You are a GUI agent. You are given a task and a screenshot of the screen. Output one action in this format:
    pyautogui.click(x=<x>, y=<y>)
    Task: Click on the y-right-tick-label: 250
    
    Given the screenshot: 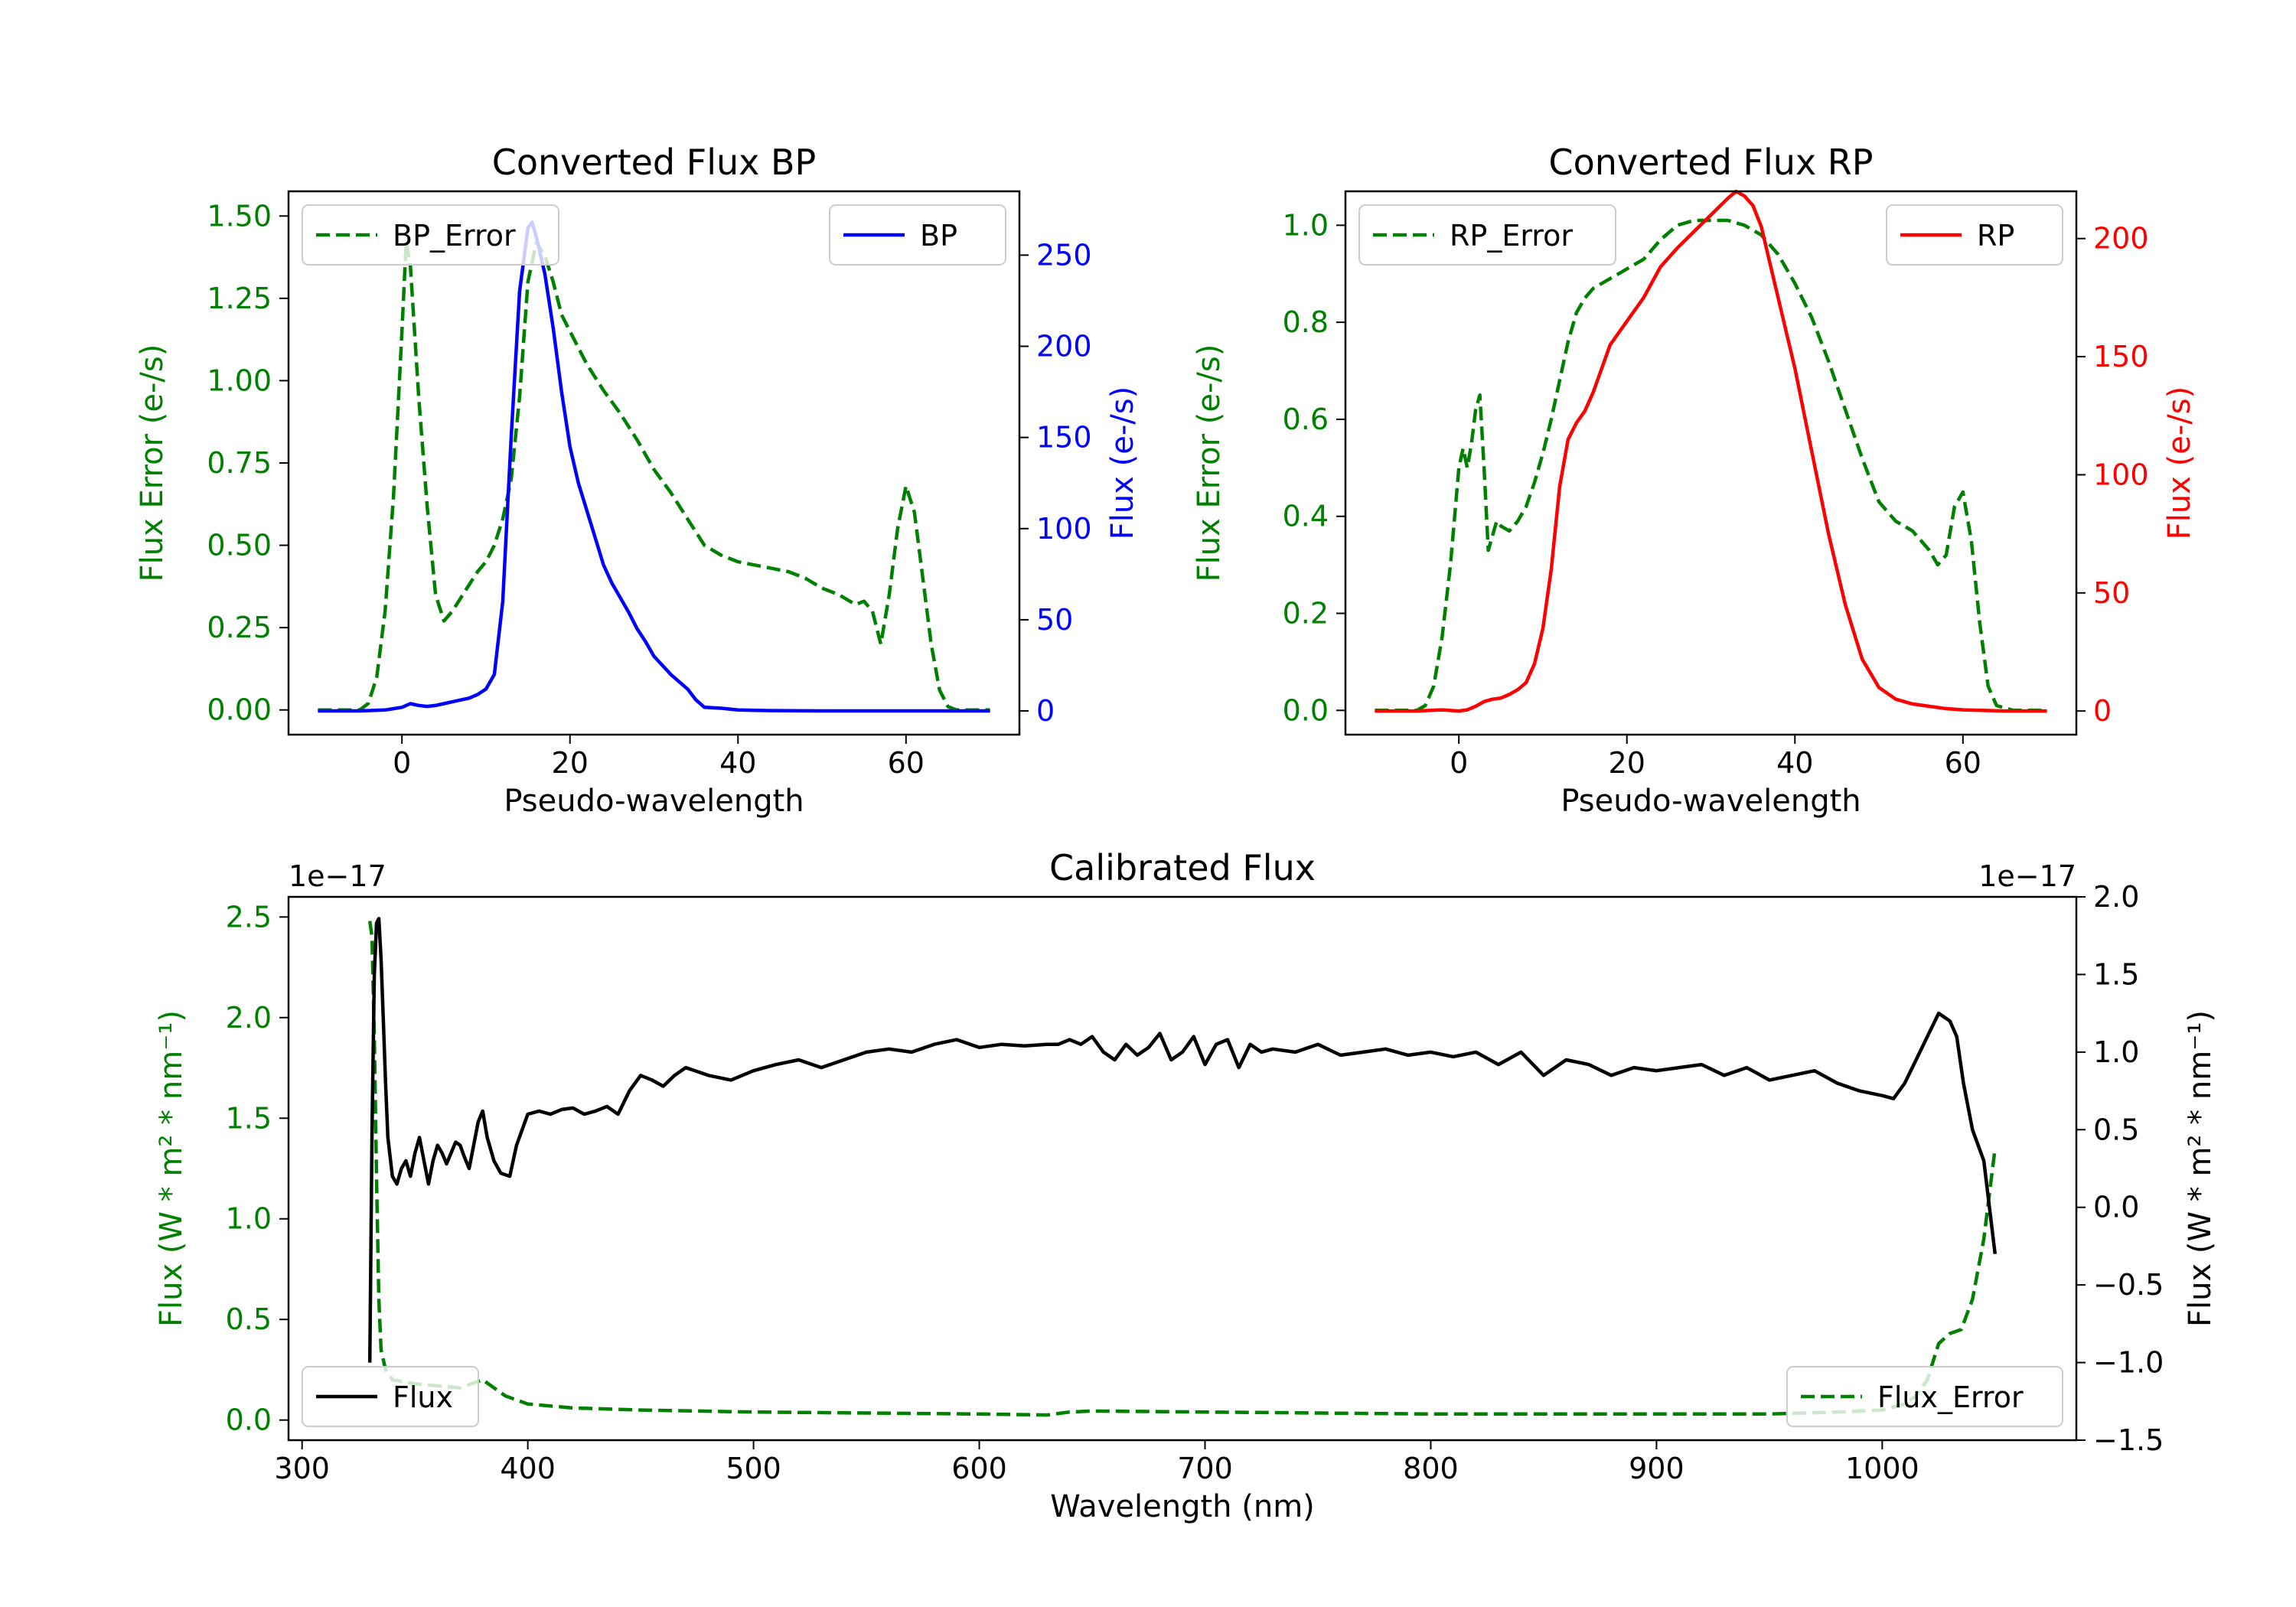 What is the action you would take?
    pyautogui.click(x=1064, y=255)
    